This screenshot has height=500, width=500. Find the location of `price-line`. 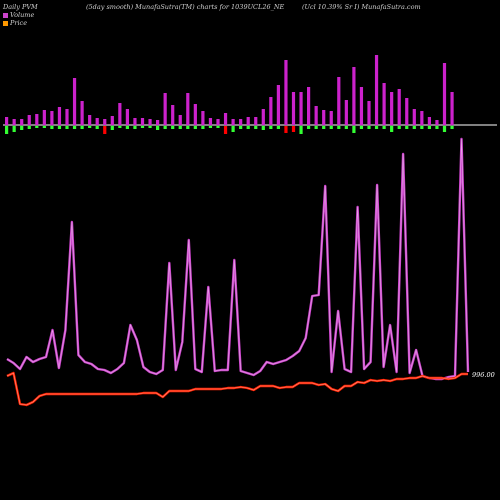

price-line is located at coordinates (237, 389).